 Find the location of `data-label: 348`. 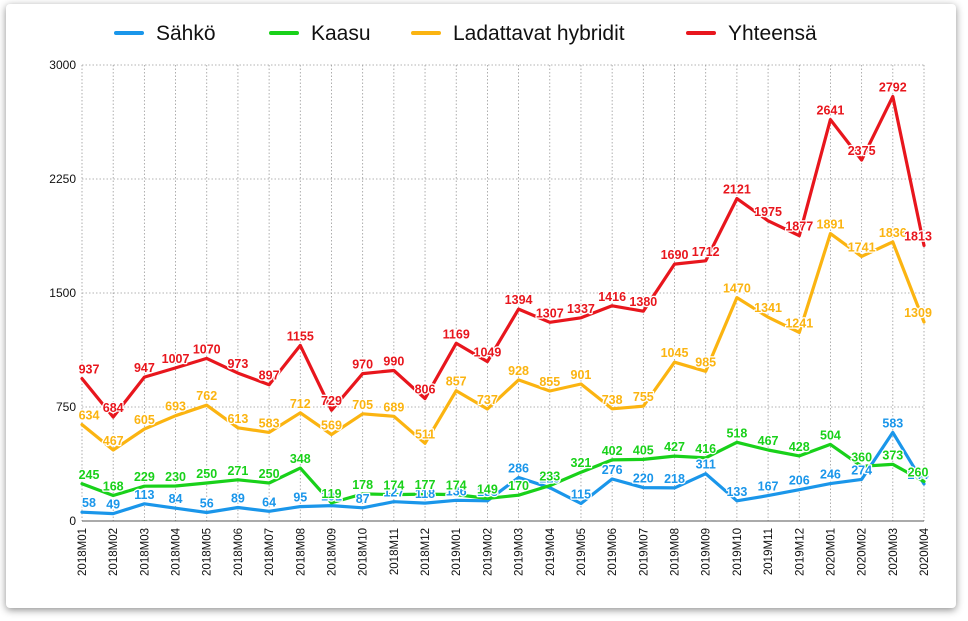

data-label: 348 is located at coordinates (300, 459).